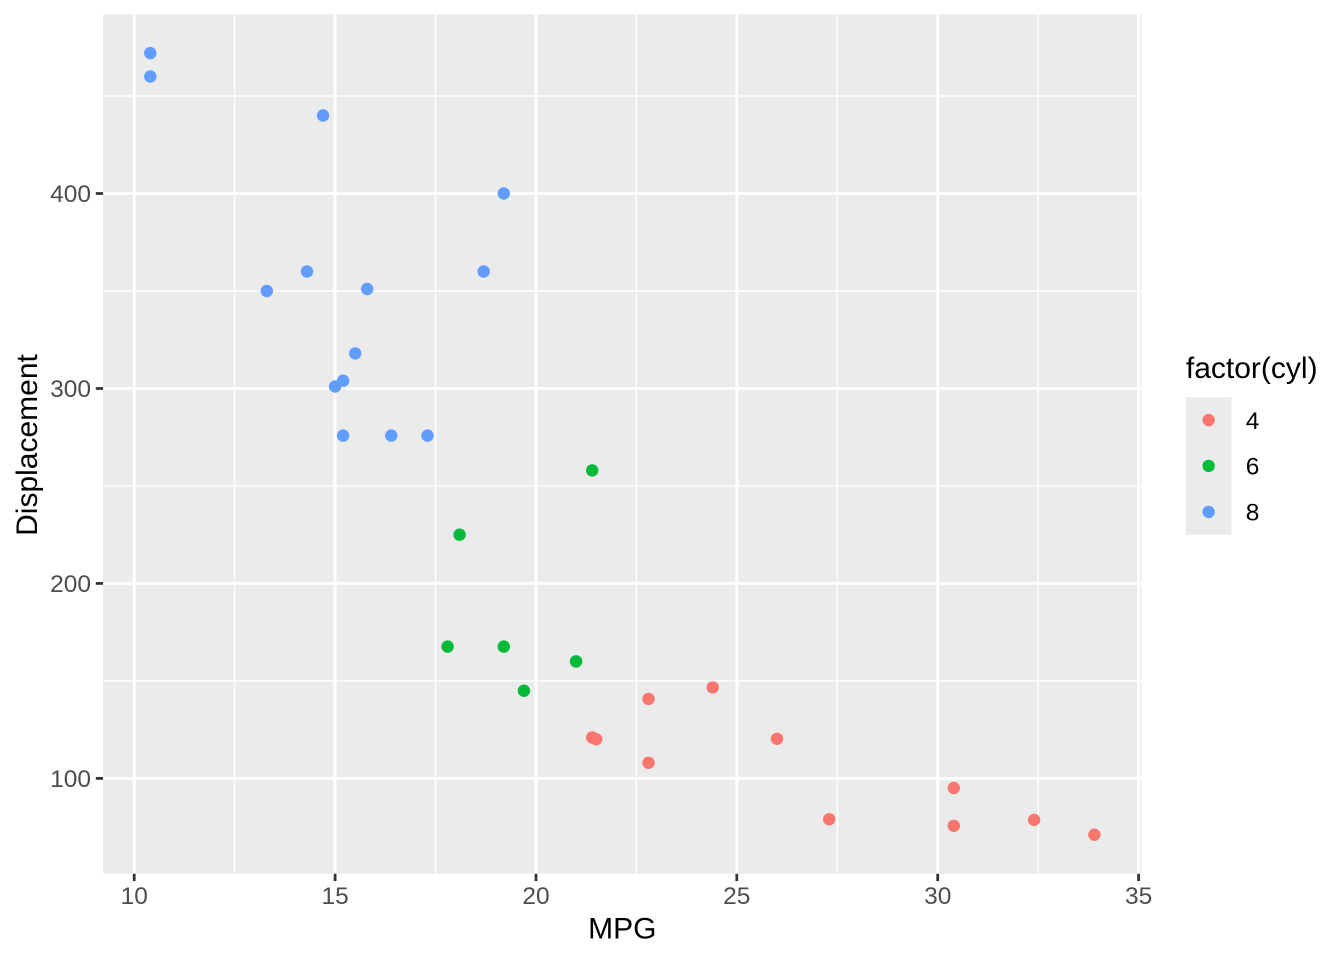  I want to click on svg-text: 15, so click(334, 896).